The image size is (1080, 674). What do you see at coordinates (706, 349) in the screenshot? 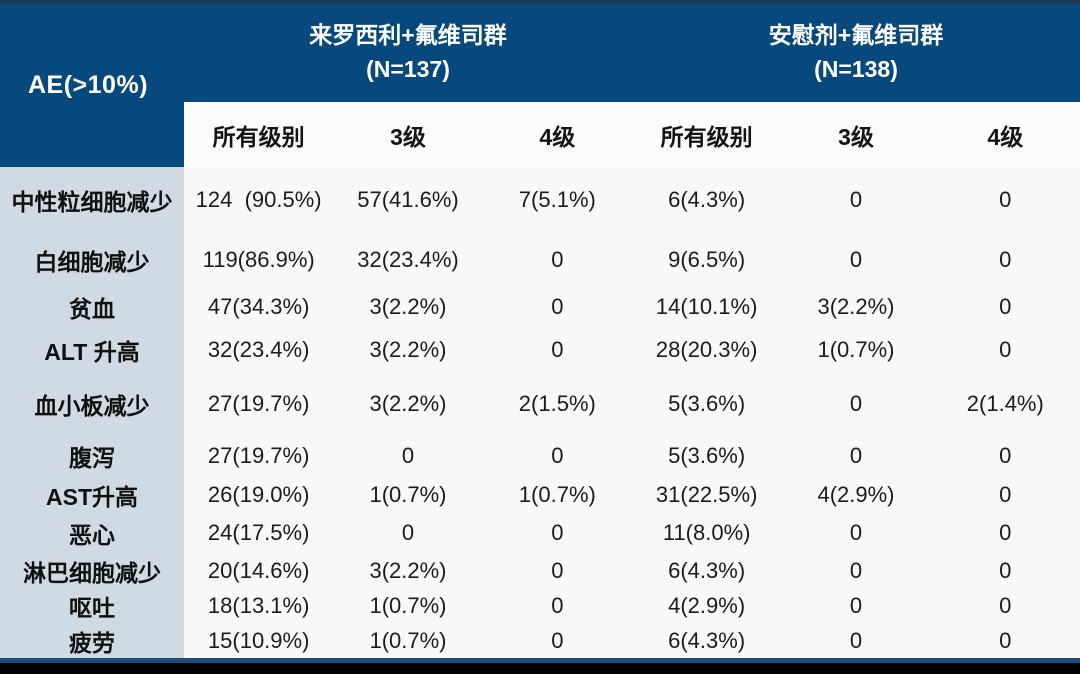
I see `data-cell: 28(20.3%)` at bounding box center [706, 349].